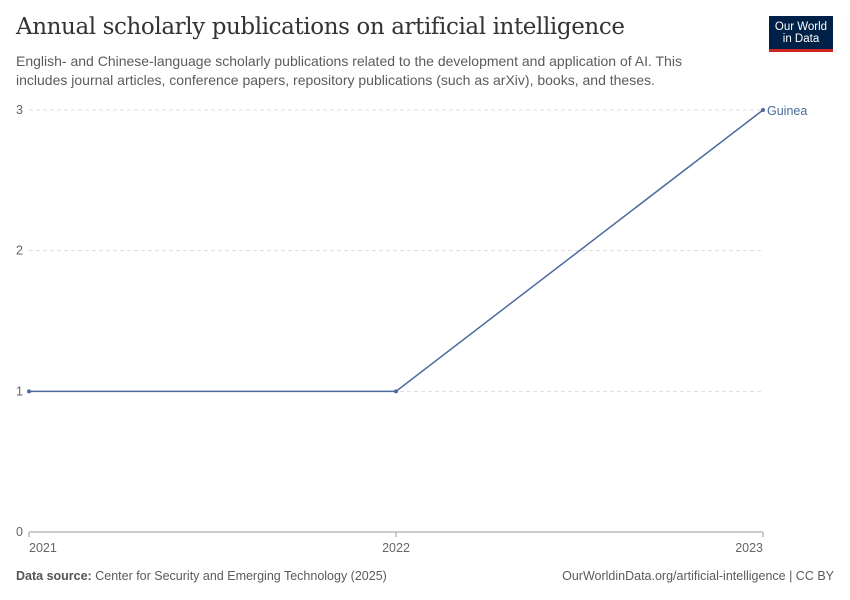  I want to click on y-tick-label: 3, so click(19, 110).